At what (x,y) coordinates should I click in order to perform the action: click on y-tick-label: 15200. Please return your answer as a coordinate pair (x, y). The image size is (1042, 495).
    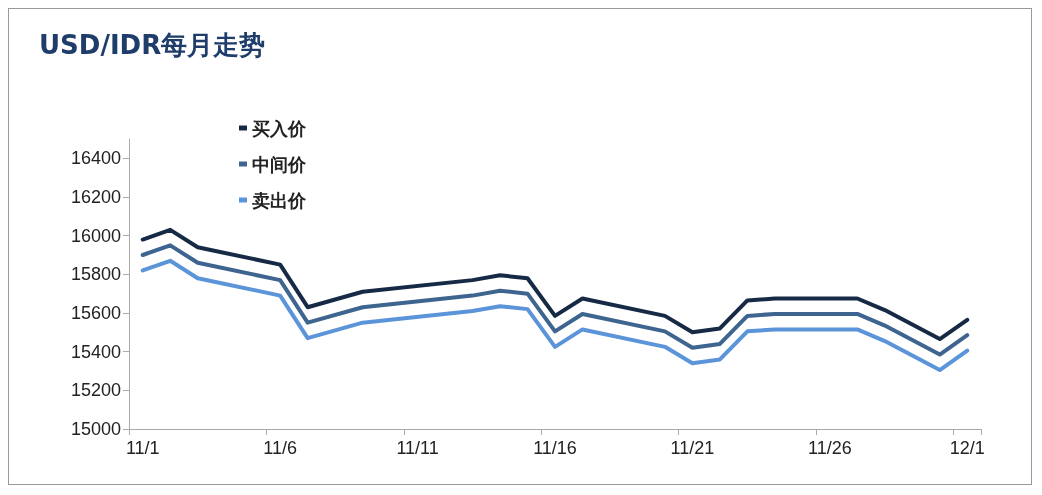
    Looking at the image, I should click on (95, 390).